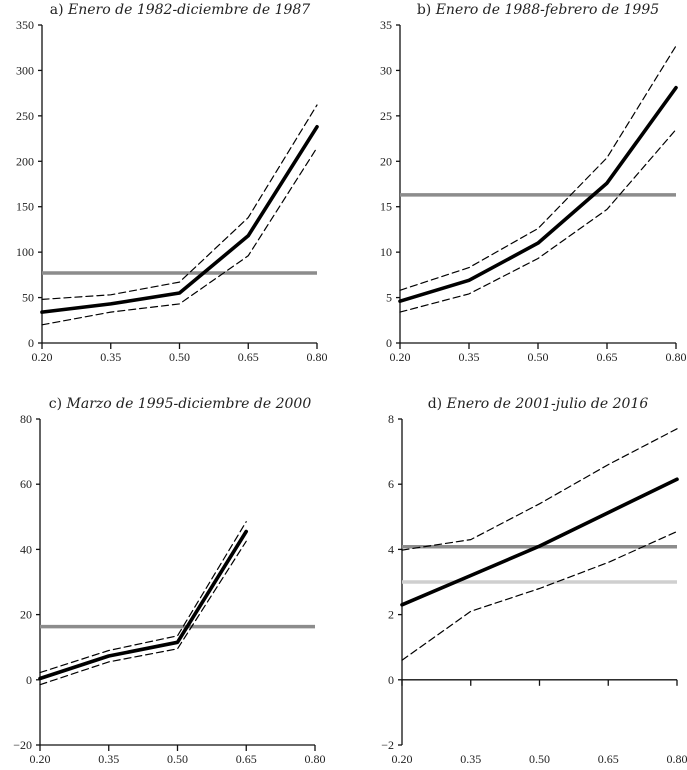 The image size is (687, 770). Describe the element at coordinates (25, 252) in the screenshot. I see `y-tick-label: 100` at that location.